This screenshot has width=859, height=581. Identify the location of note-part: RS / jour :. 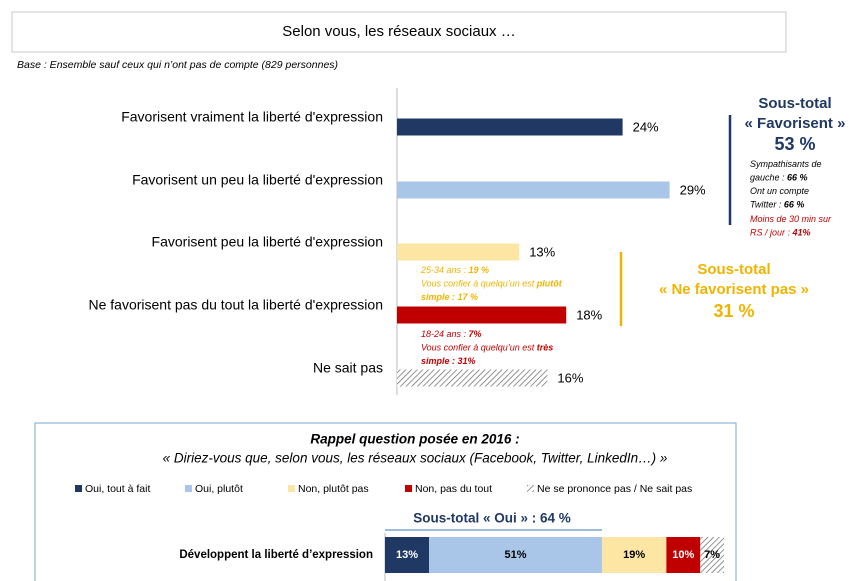
(771, 233).